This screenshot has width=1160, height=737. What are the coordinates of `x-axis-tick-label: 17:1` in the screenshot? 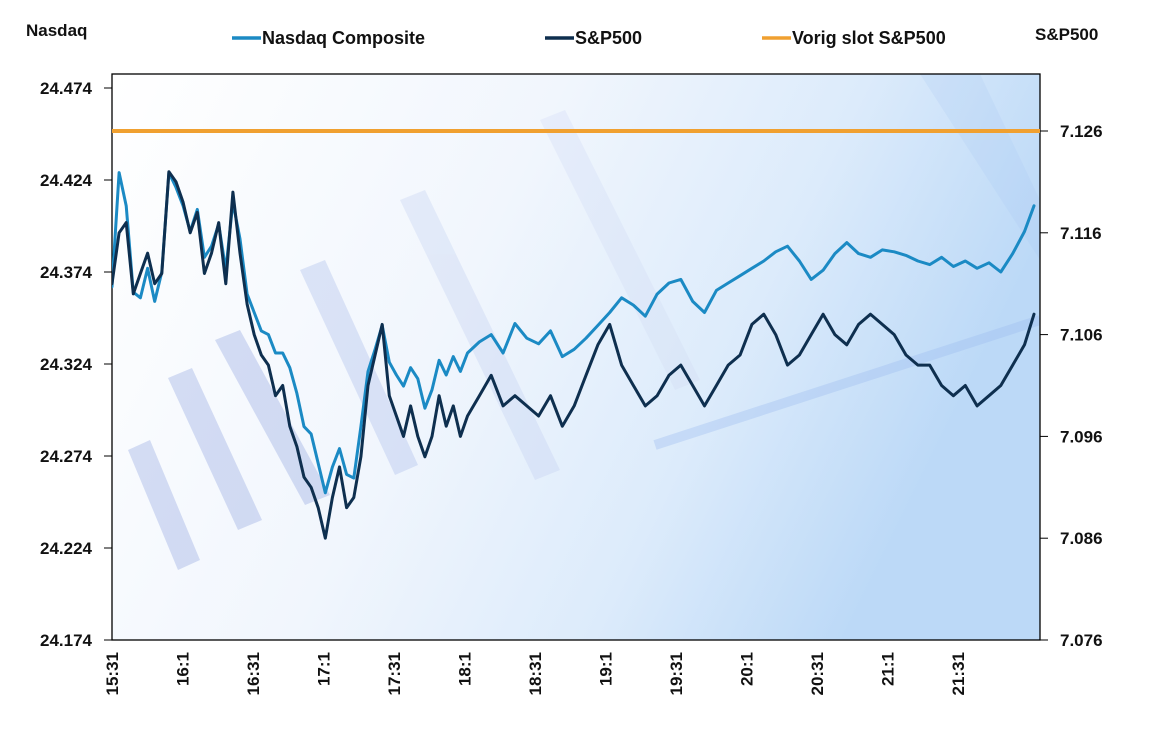 It's located at (324, 669).